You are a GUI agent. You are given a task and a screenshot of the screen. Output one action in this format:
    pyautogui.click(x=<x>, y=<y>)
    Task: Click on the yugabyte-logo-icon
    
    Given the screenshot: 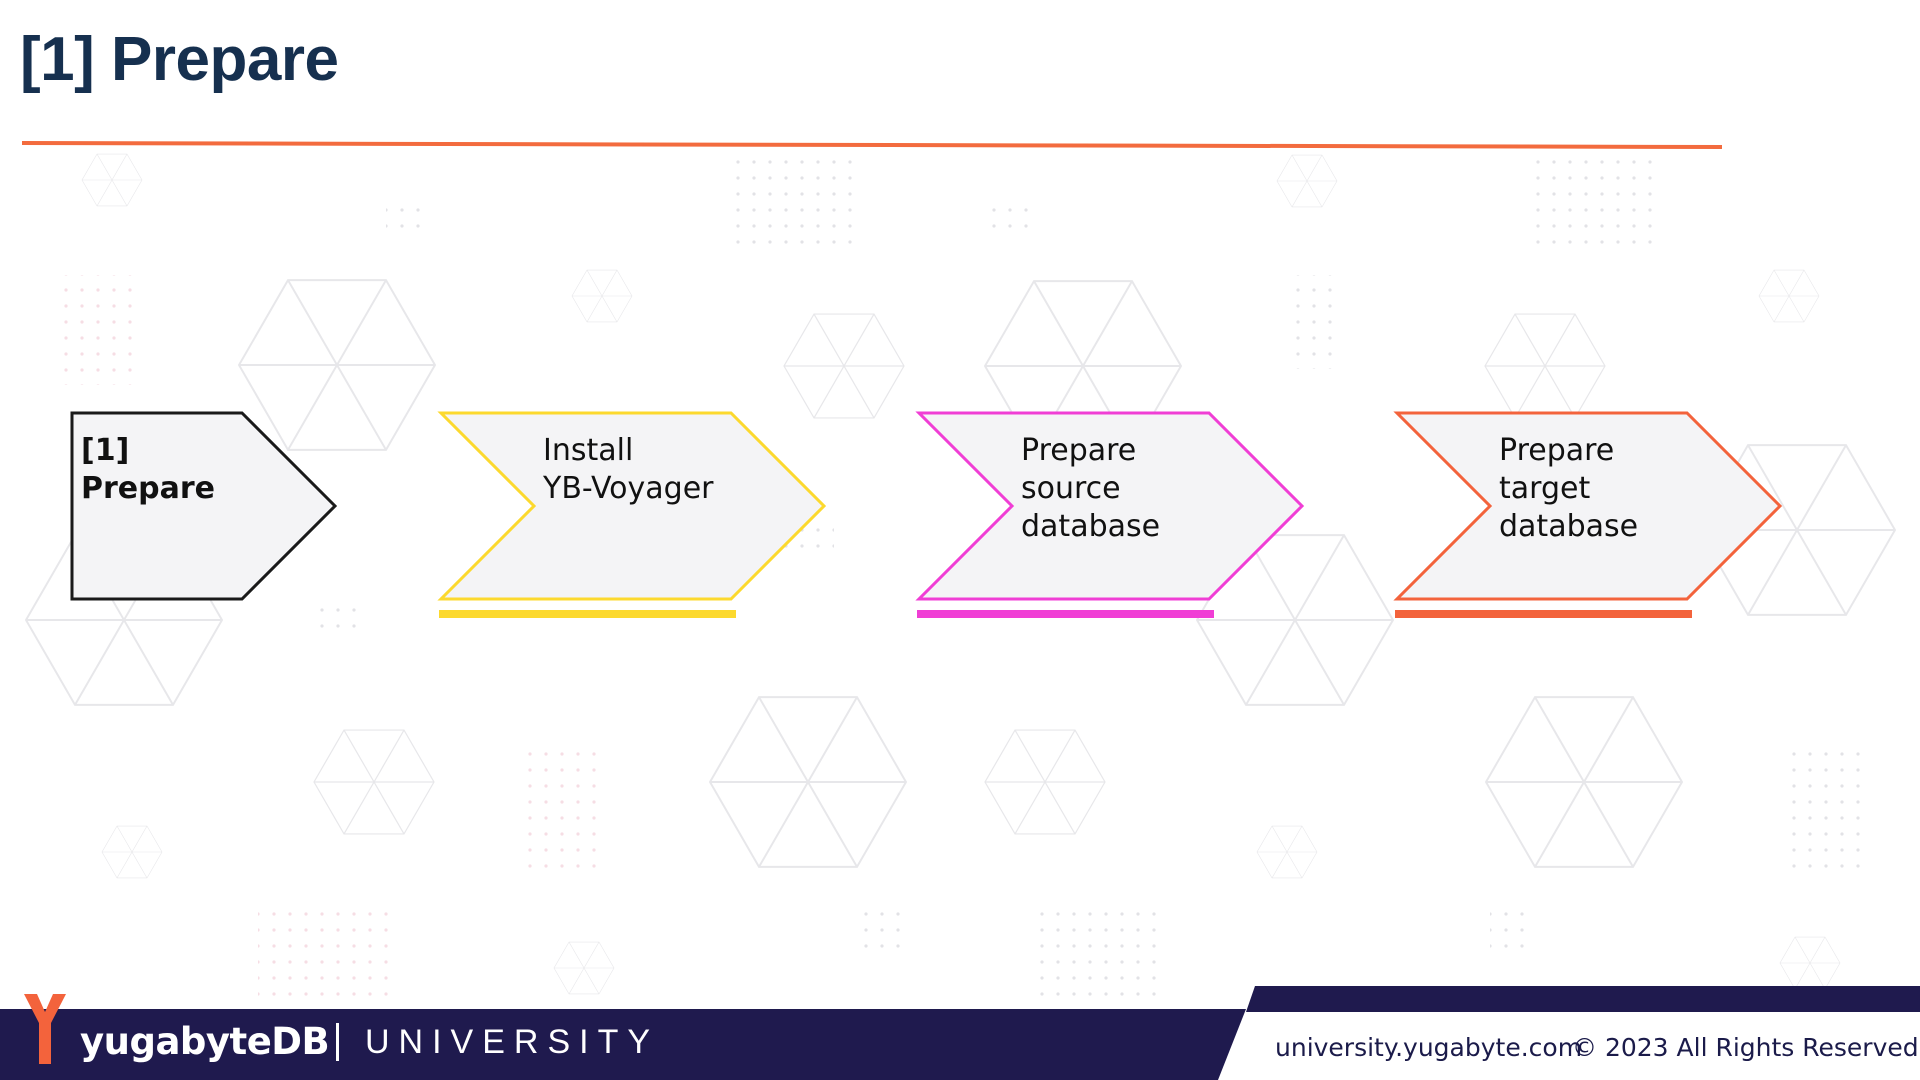 What is the action you would take?
    pyautogui.click(x=45, y=1029)
    